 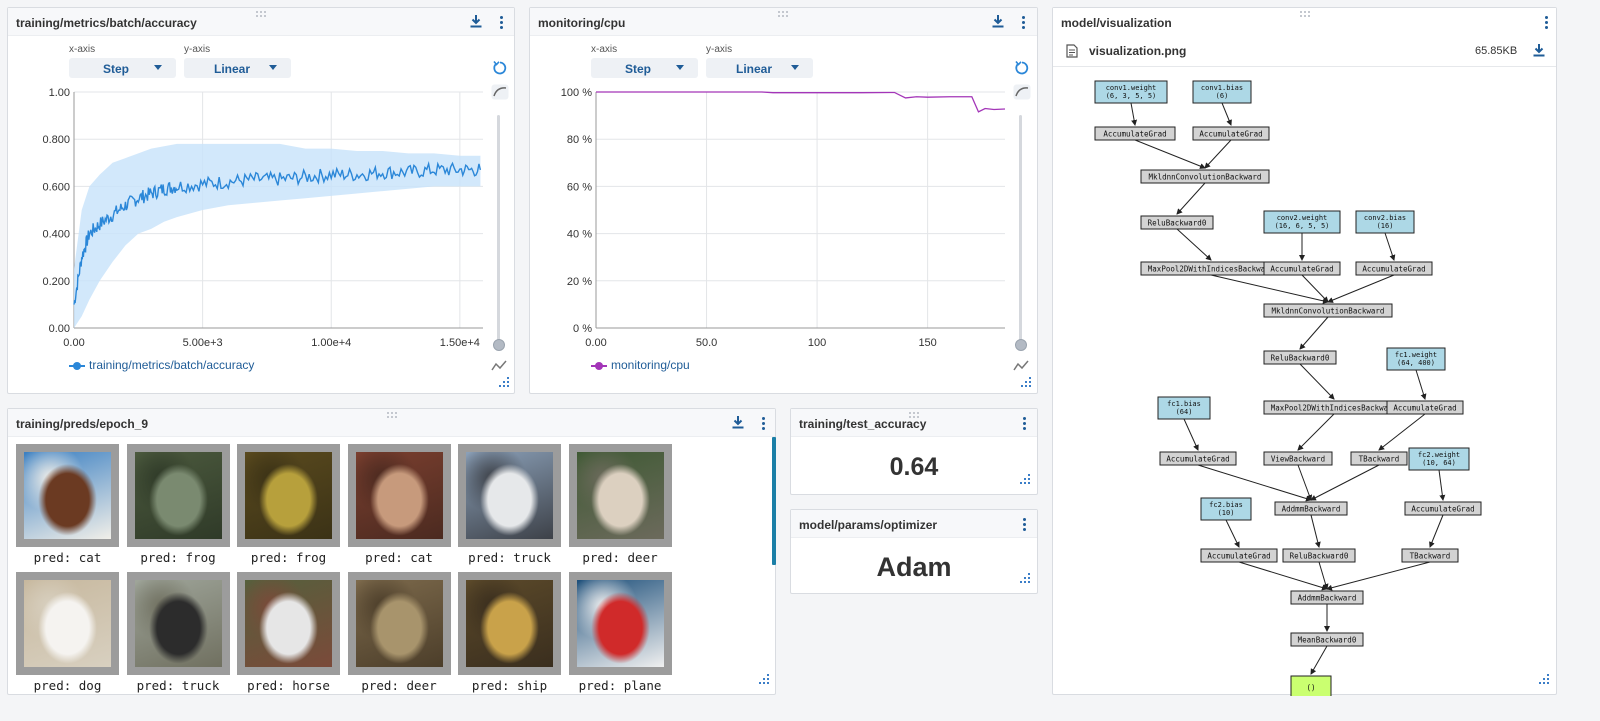 I want to click on y-tick-label: 0.00, so click(x=59, y=329).